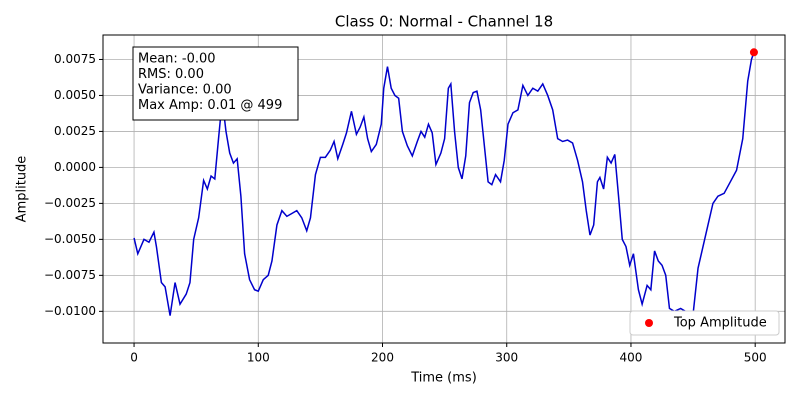 This screenshot has width=800, height=400. What do you see at coordinates (70, 275) in the screenshot?
I see `y-tick-label: −0.0075` at bounding box center [70, 275].